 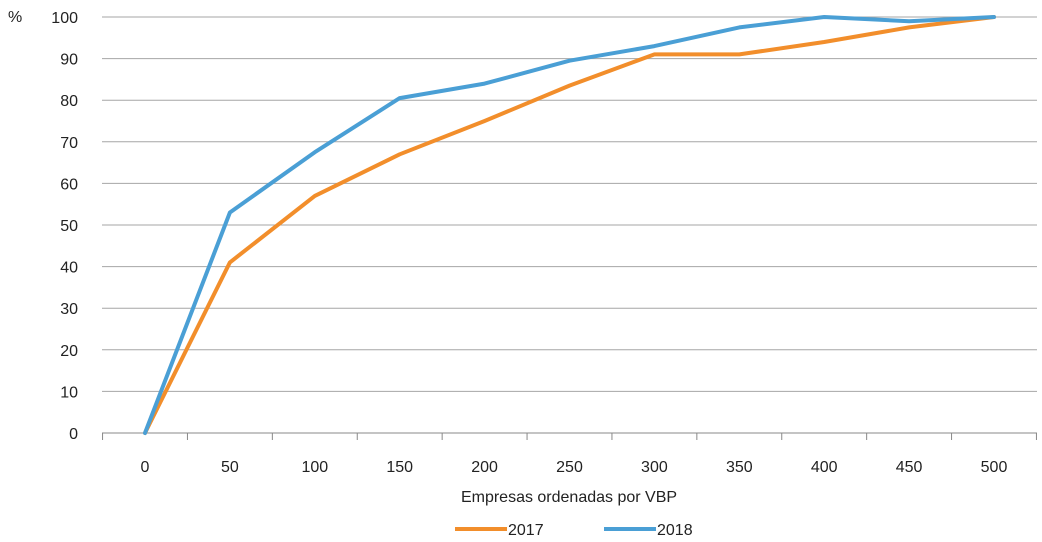 What do you see at coordinates (69, 351) in the screenshot?
I see `y-tick-label: 20` at bounding box center [69, 351].